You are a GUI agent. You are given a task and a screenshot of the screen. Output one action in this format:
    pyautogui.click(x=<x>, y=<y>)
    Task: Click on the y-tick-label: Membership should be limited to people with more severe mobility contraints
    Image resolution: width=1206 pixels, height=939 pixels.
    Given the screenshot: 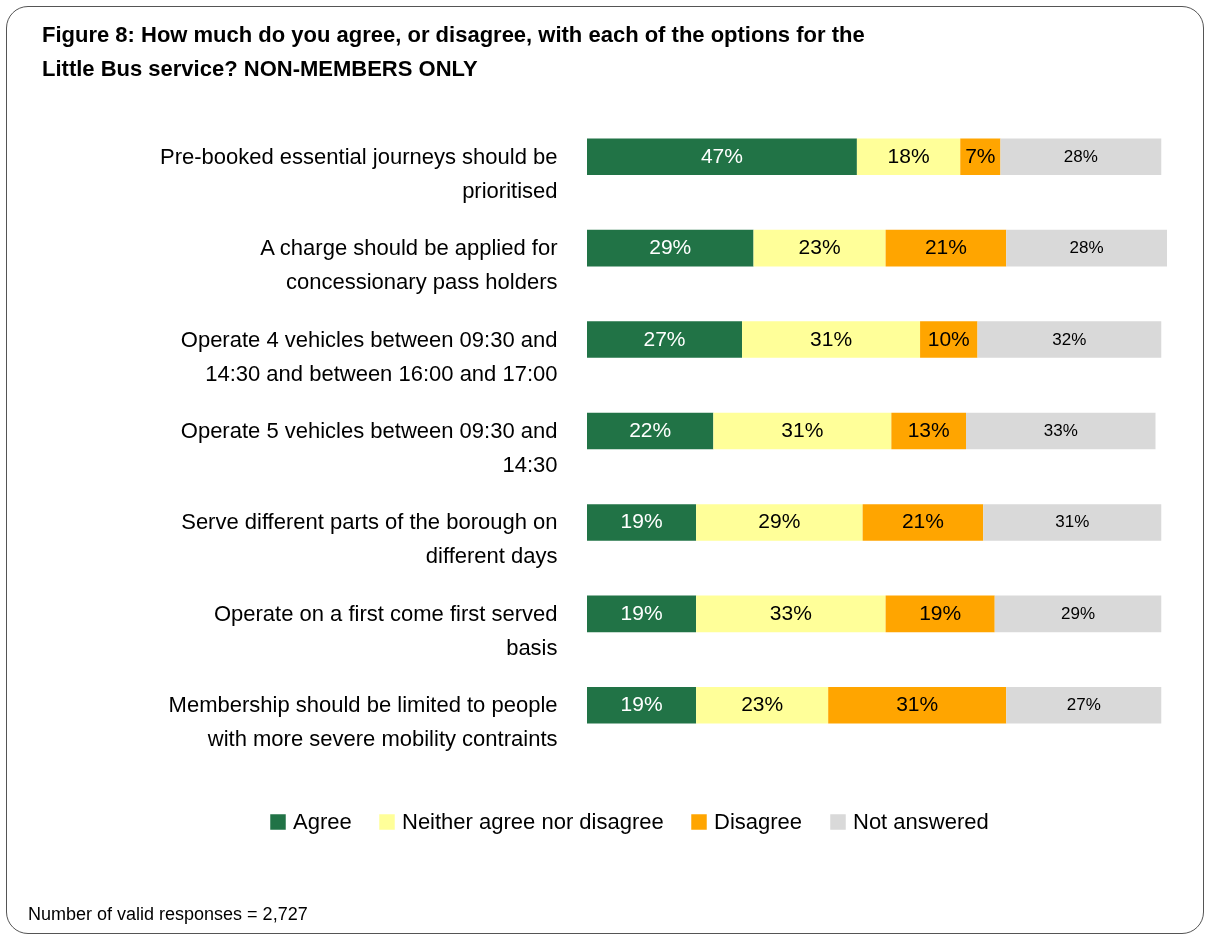 What is the action you would take?
    pyautogui.click(x=363, y=722)
    